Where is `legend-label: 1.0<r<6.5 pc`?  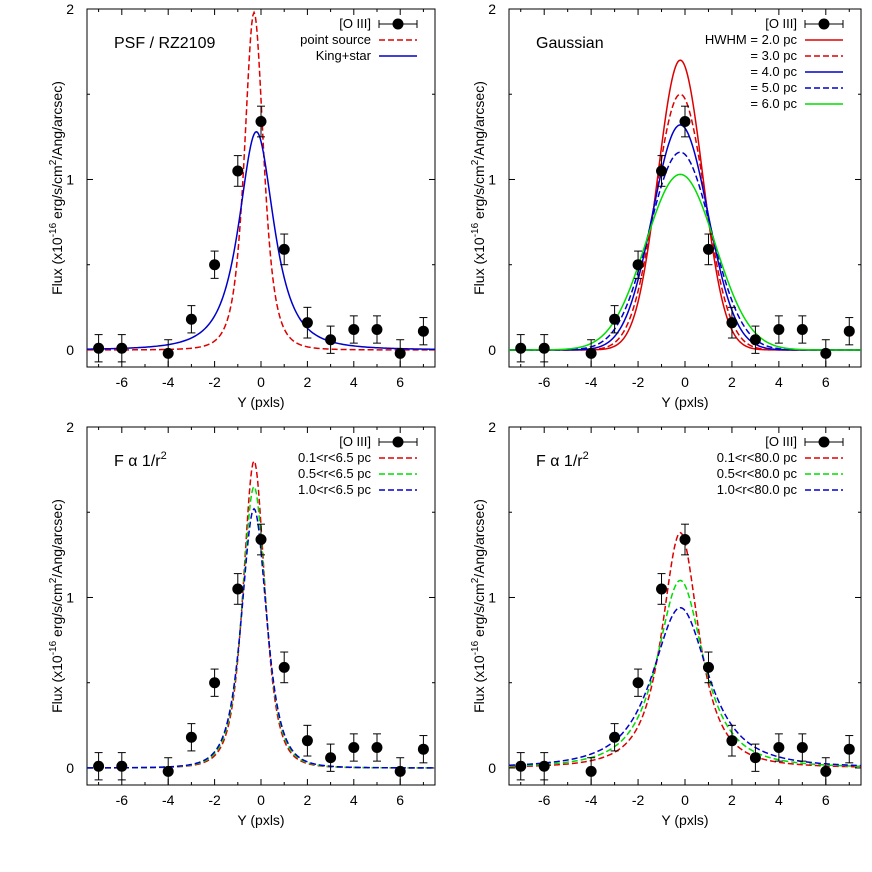
legend-label: 1.0<r<6.5 pc is located at coordinates (334, 489).